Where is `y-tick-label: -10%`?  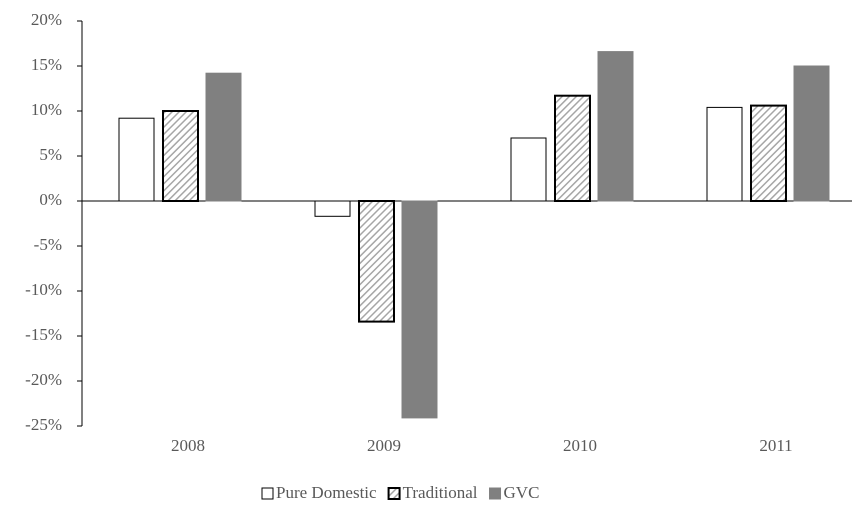 y-tick-label: -10% is located at coordinates (43, 289).